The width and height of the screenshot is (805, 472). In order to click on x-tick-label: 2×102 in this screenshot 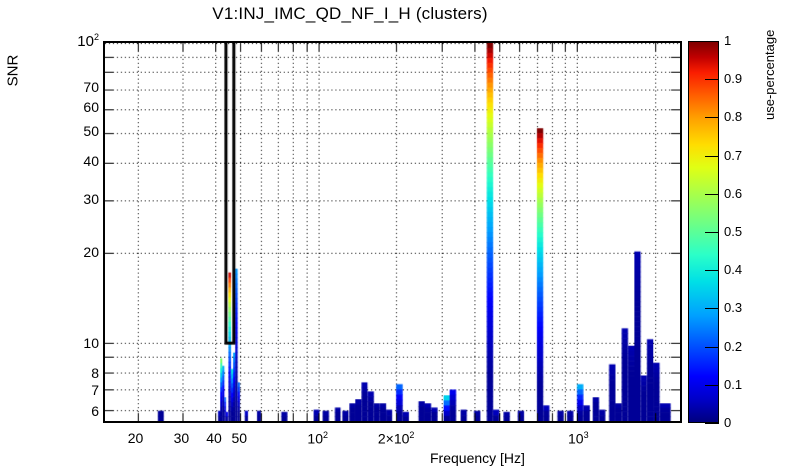, I will do `click(396, 438)`.